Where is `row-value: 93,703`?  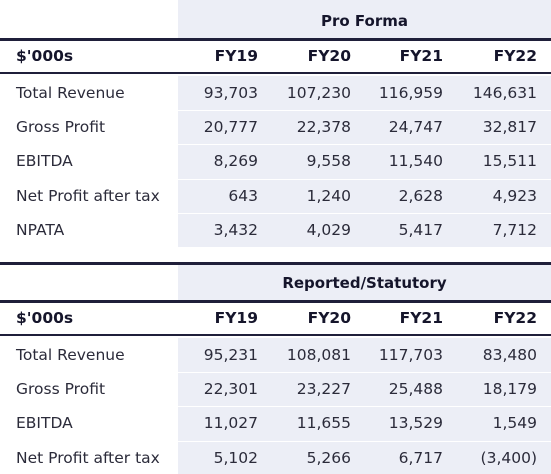
row-value: 93,703 is located at coordinates (230, 93).